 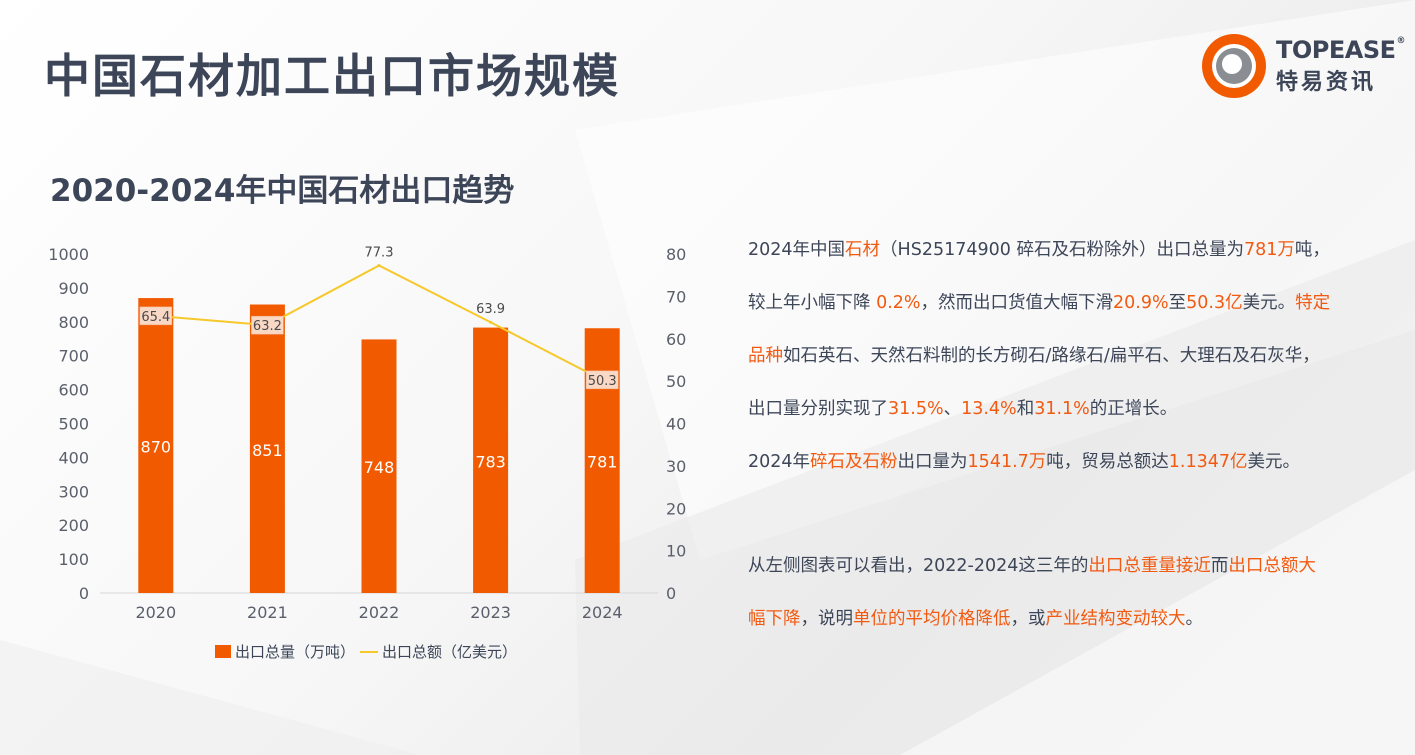 I want to click on bar-data-label: 748, so click(x=379, y=467).